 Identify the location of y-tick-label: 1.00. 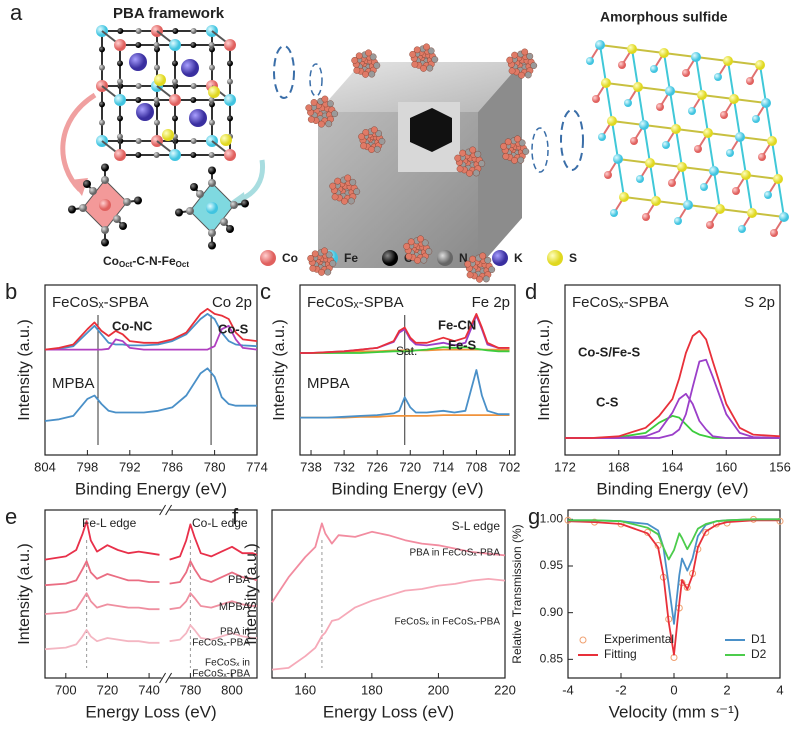
(552, 519).